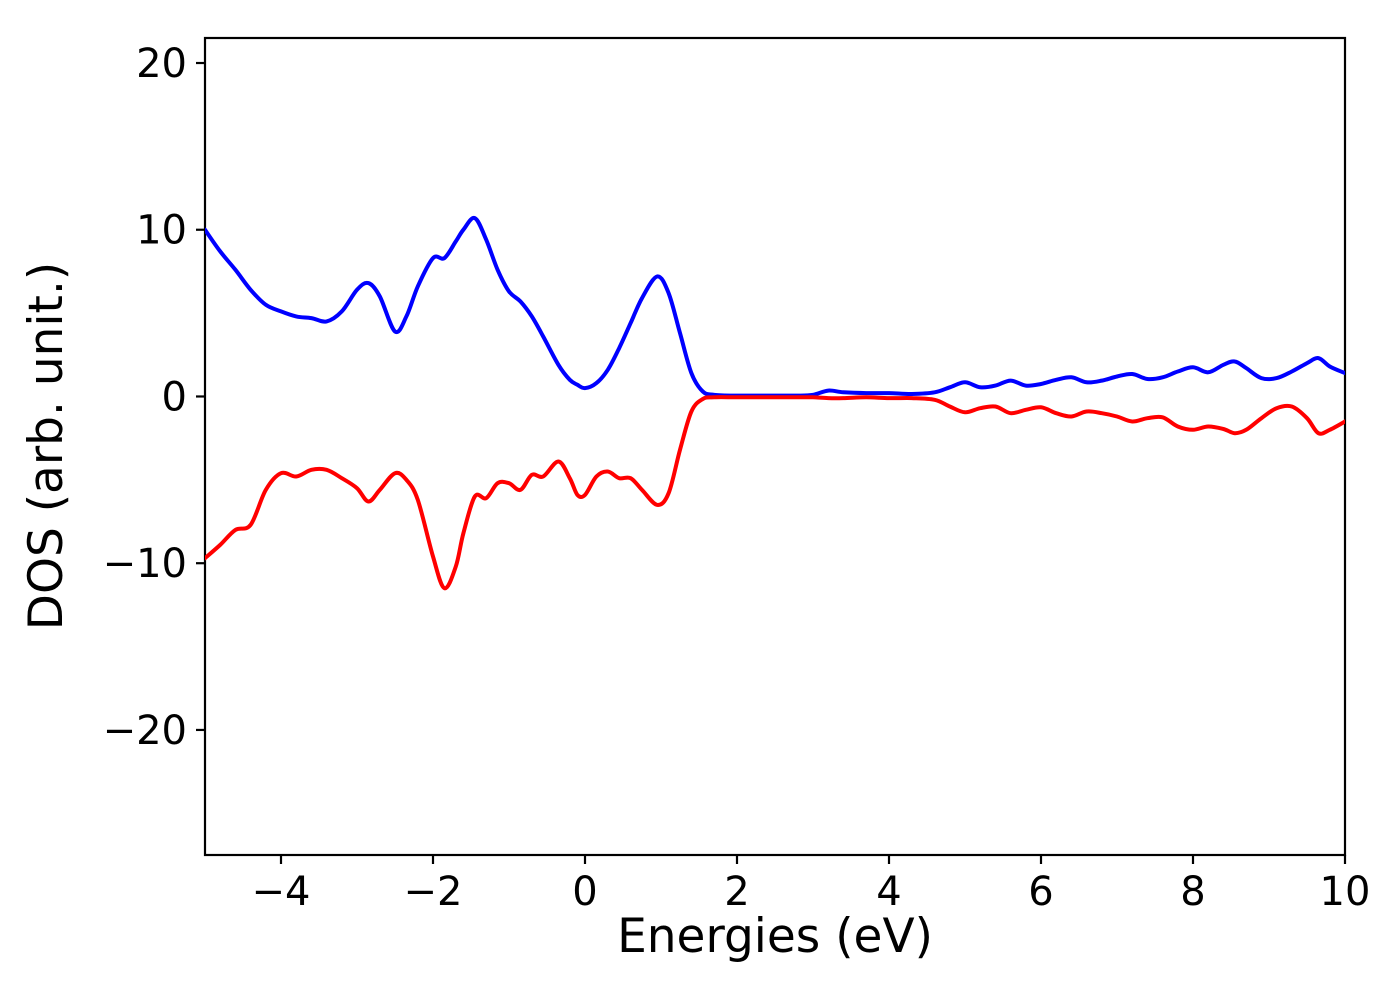  What do you see at coordinates (736, 892) in the screenshot?
I see `x-tick-label: 2` at bounding box center [736, 892].